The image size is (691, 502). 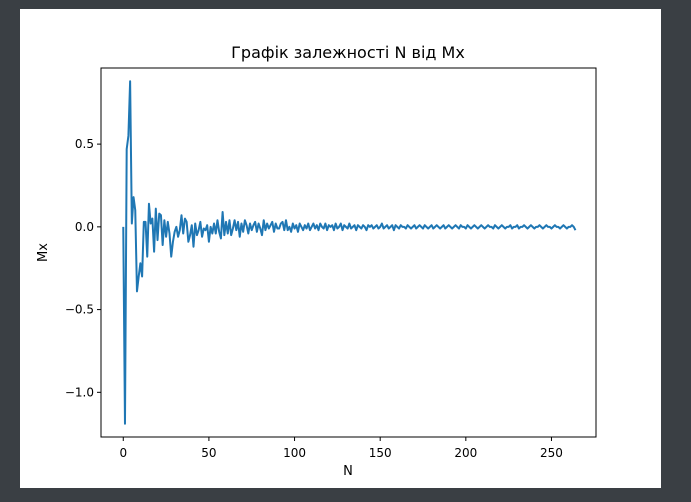 I want to click on y-axis-ticks: −1.0 −0.5 0.0 0.5, so click(x=83, y=268).